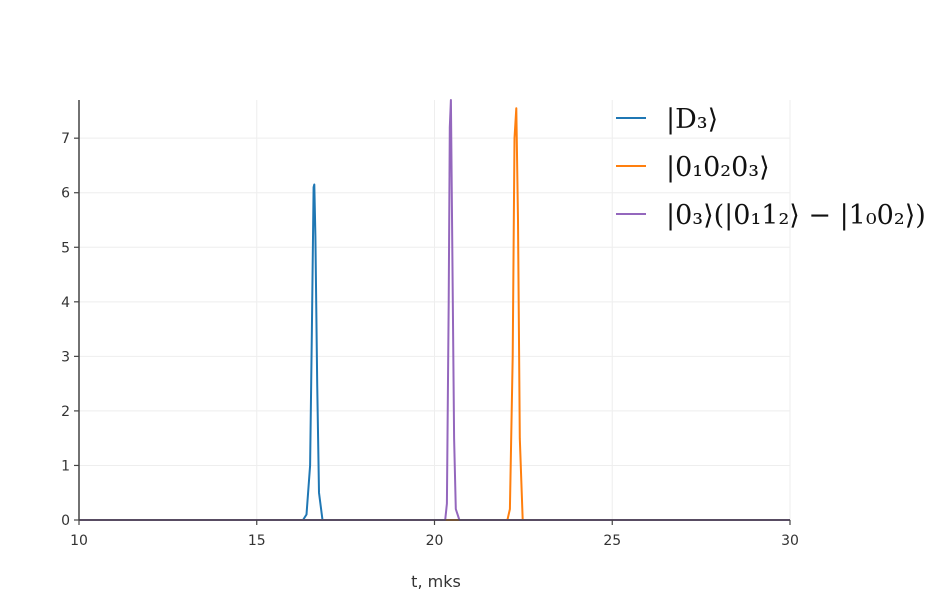  I want to click on y-tick-label: 6, so click(65, 194).